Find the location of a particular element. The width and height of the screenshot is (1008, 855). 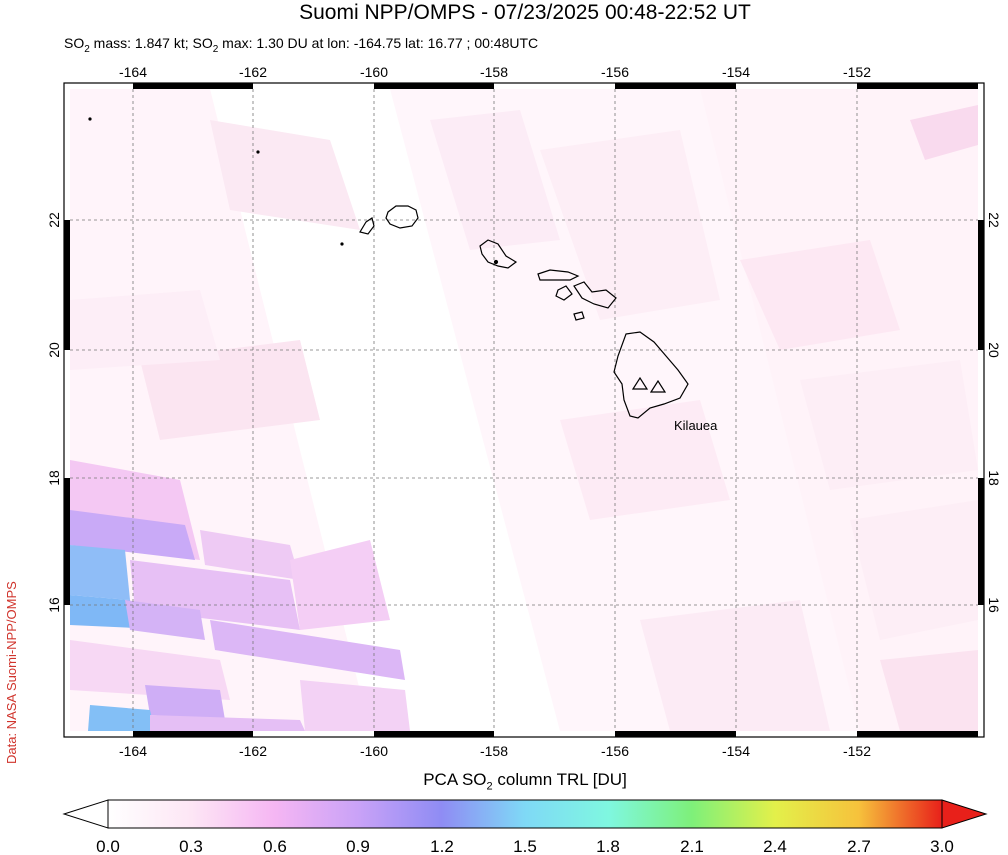

colorbar-tick: 0.3 is located at coordinates (191, 846).